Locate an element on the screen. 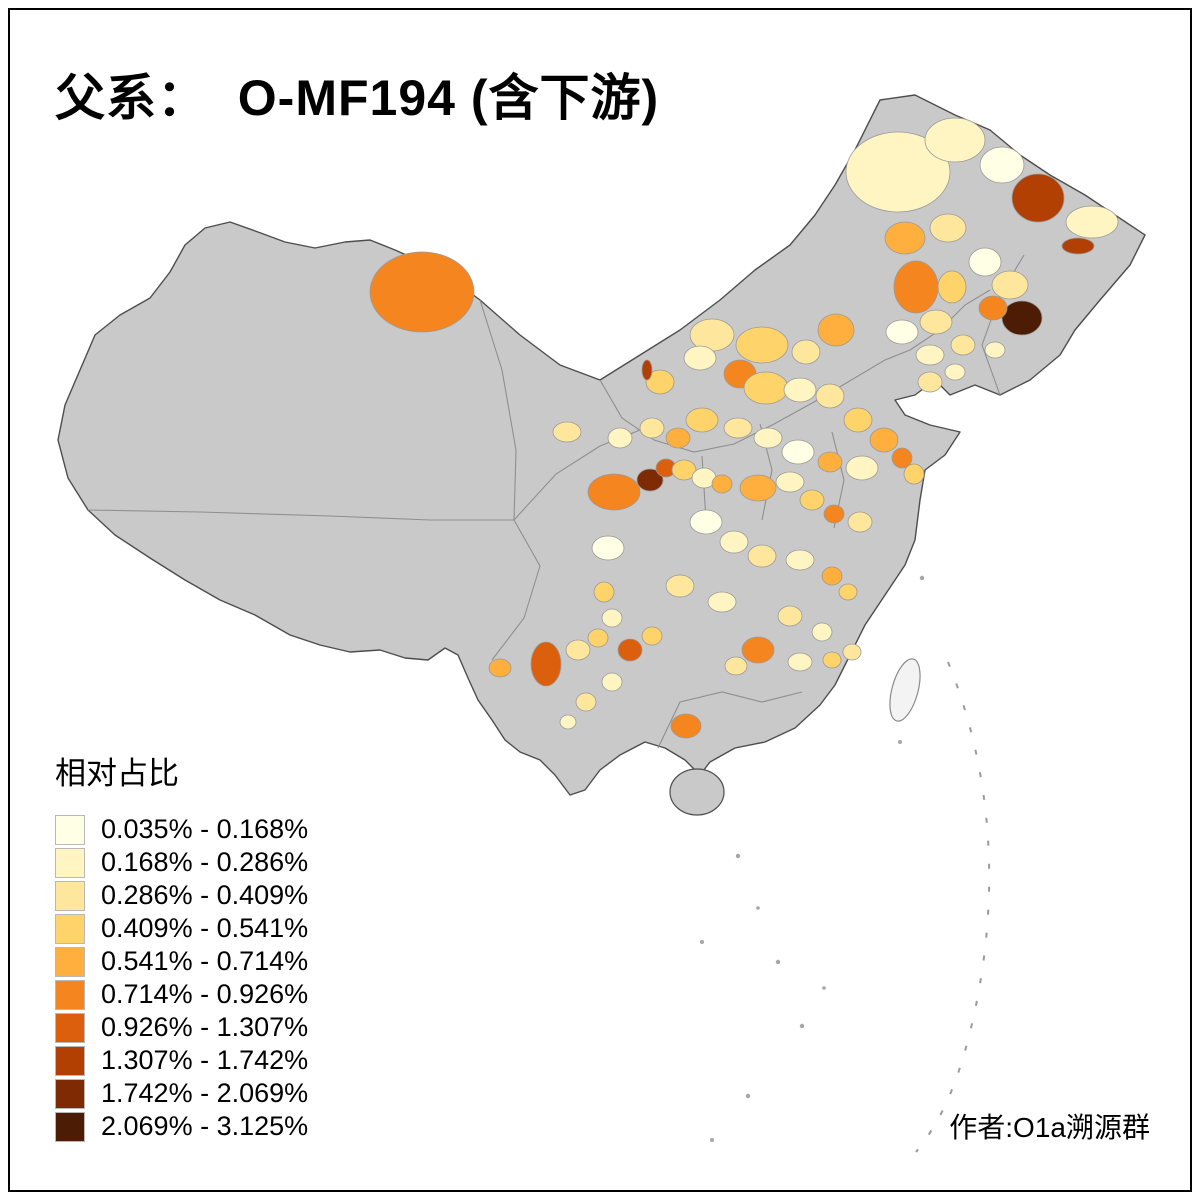 The image size is (1200, 1200). legend-label: 0.714% - 0.926% is located at coordinates (205, 994).